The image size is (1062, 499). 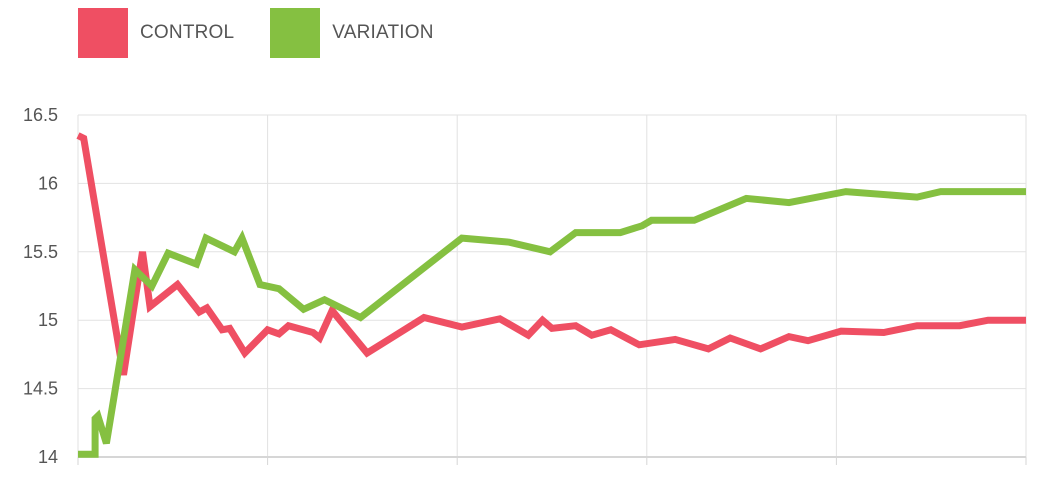 What do you see at coordinates (48, 183) in the screenshot?
I see `y-tick-label: 16` at bounding box center [48, 183].